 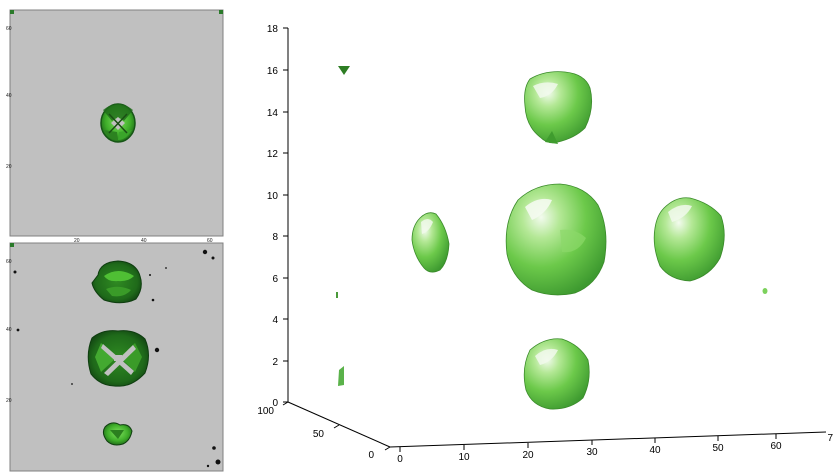 I want to click on bl-ytick-0: 60, so click(x=9, y=262).